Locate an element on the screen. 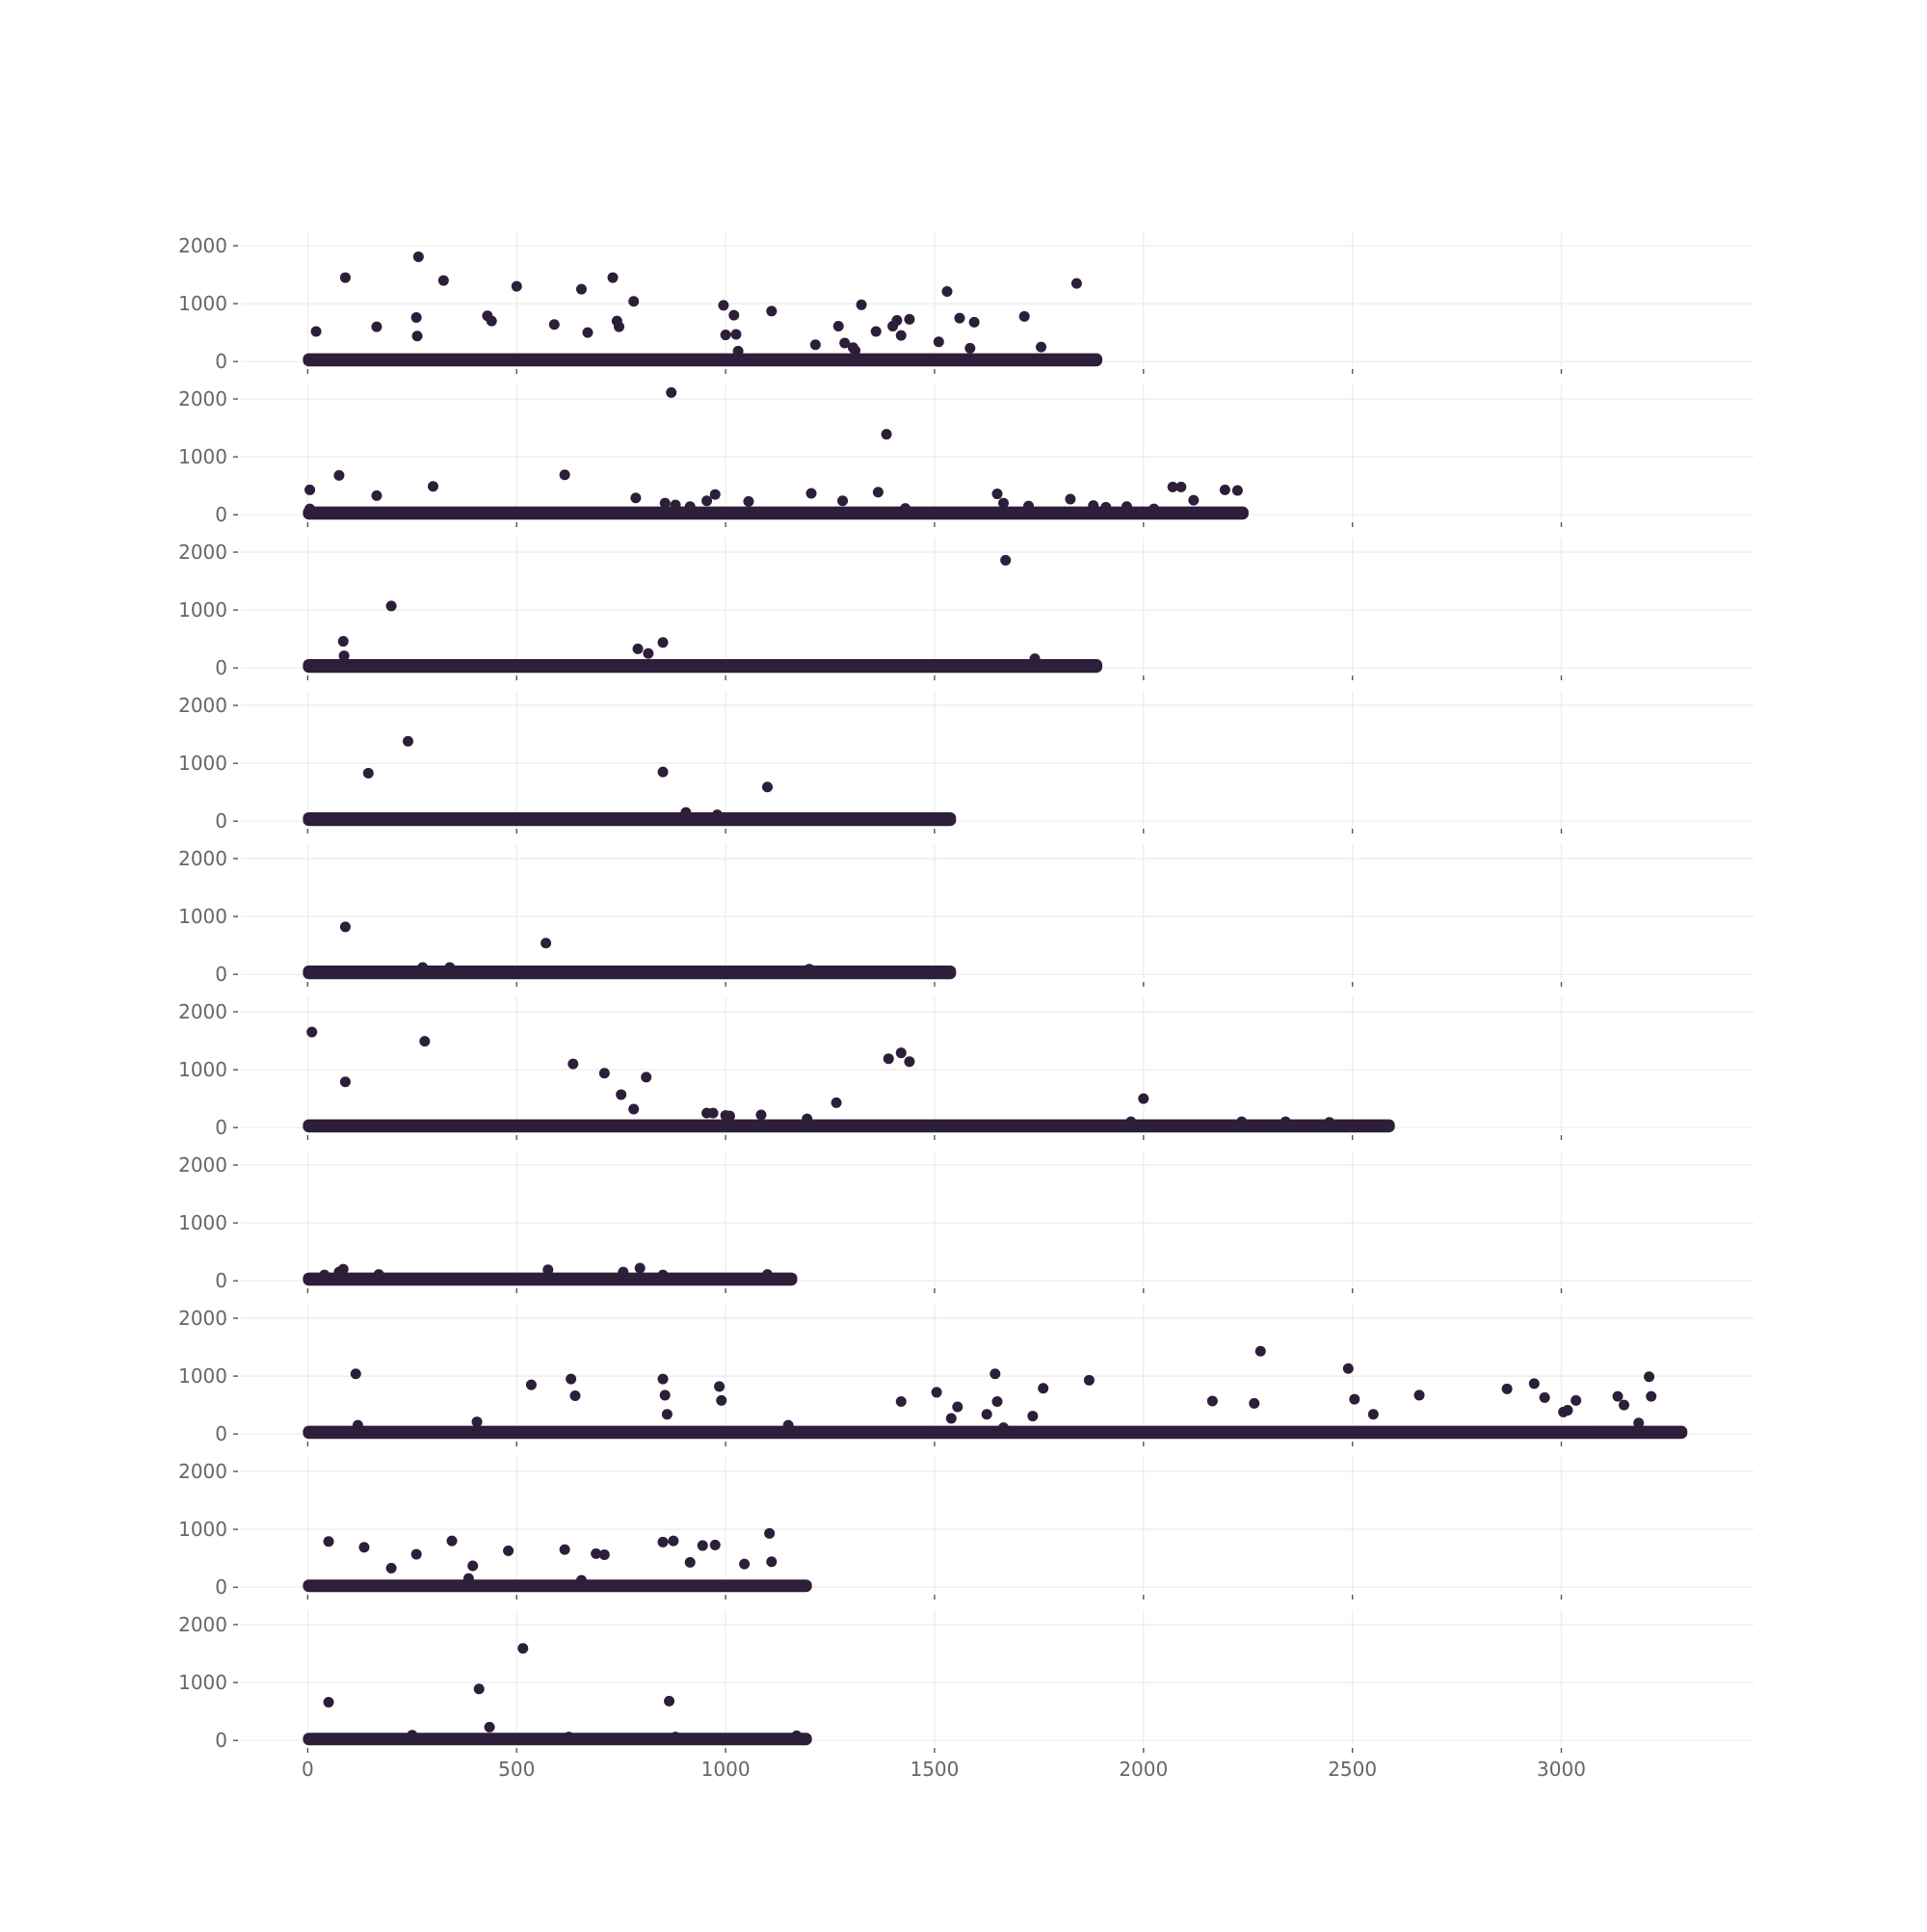 Image resolution: width=1927 pixels, height=1932 pixels. x-tick-label: 1000 is located at coordinates (726, 1769).